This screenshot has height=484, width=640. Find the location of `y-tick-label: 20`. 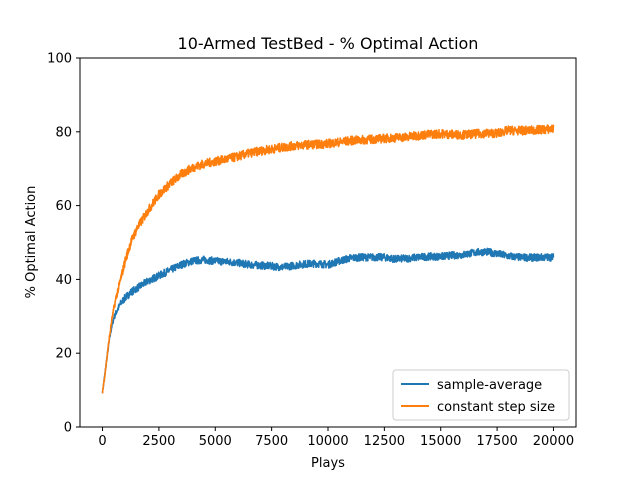

y-tick-label: 20 is located at coordinates (63, 354).